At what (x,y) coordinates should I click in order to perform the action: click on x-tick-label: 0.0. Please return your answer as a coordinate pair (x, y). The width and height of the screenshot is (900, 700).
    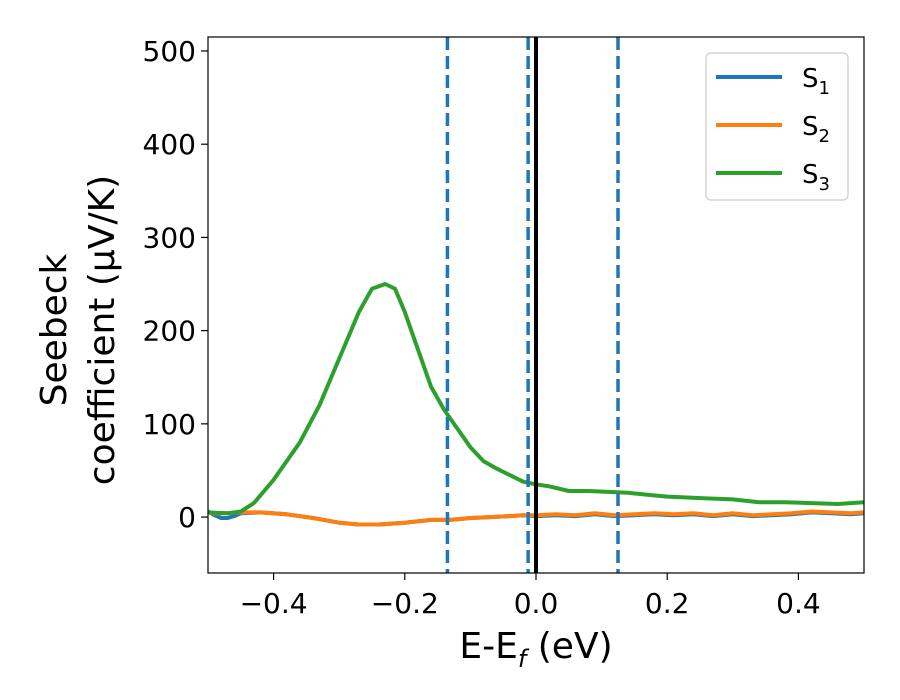
    Looking at the image, I should click on (536, 603).